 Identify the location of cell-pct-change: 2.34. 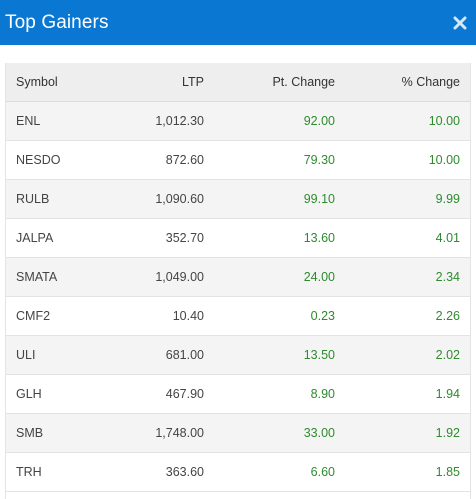
(447, 276).